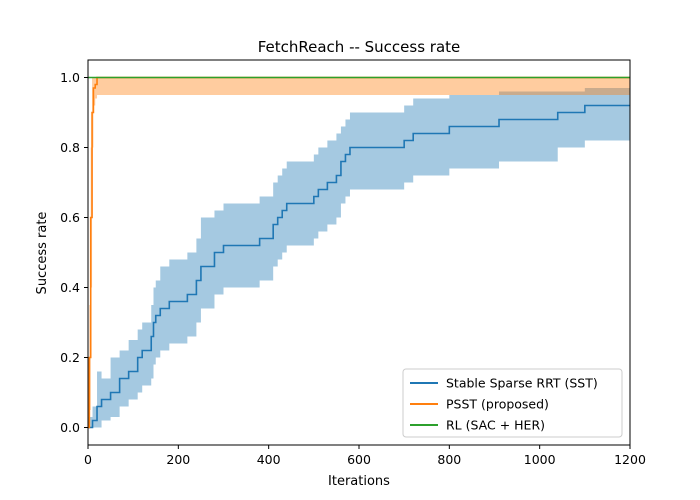 The width and height of the screenshot is (700, 500). I want to click on x-tick-label: 0, so click(88, 459).